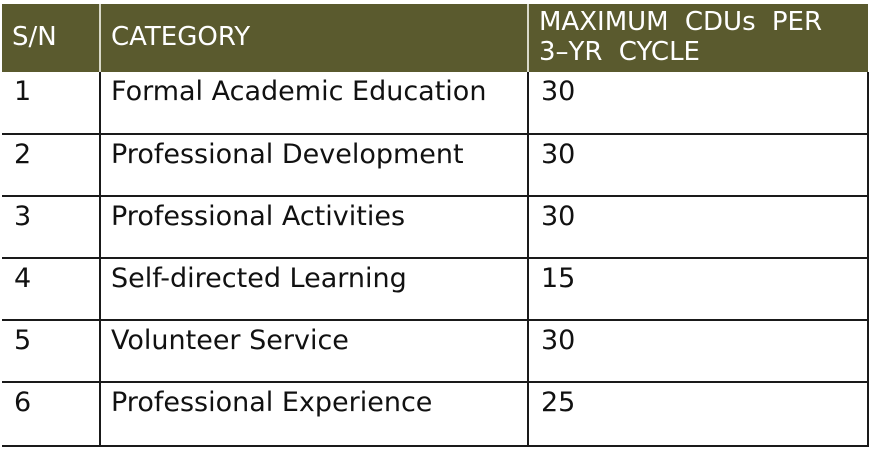  I want to click on cell-sn: 4, so click(51, 289).